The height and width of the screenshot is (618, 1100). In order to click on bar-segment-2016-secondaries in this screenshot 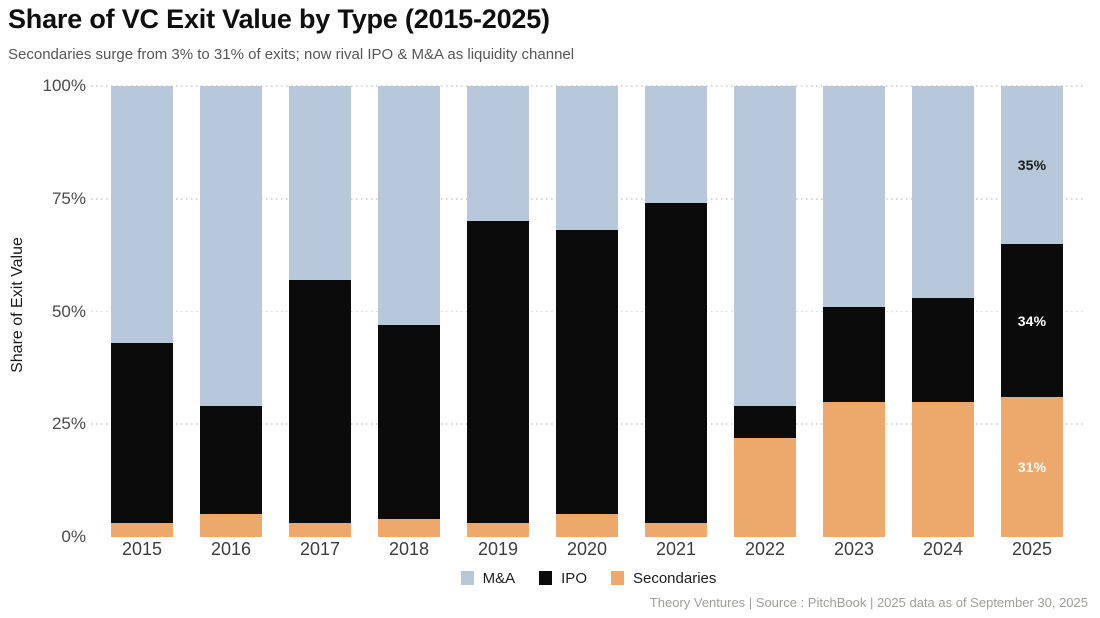, I will do `click(231, 525)`.